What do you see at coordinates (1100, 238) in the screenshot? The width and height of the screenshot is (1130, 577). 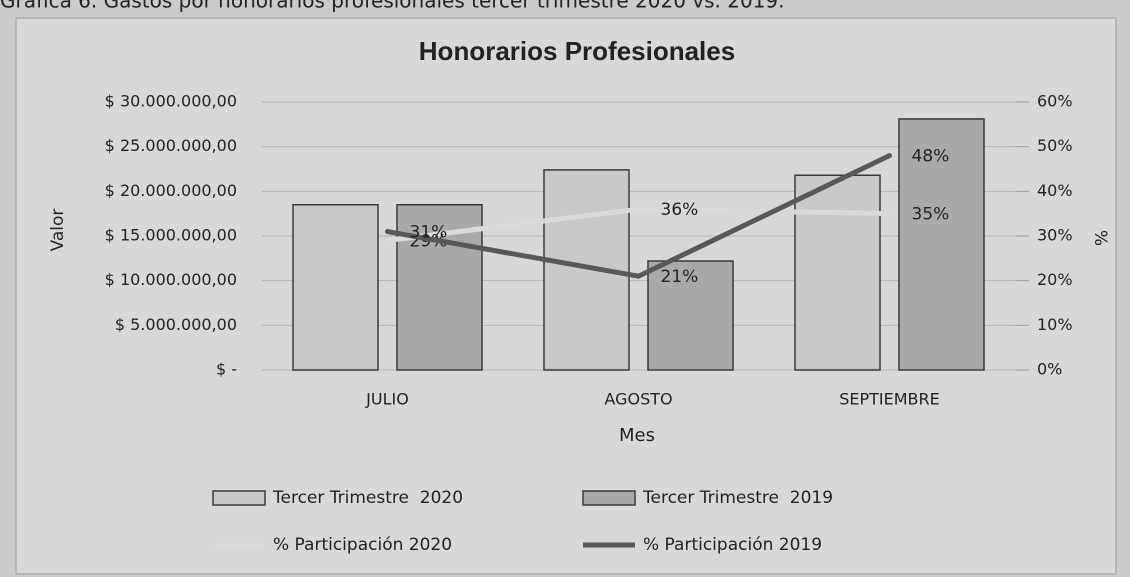 I see `y2-axis-label: %` at bounding box center [1100, 238].